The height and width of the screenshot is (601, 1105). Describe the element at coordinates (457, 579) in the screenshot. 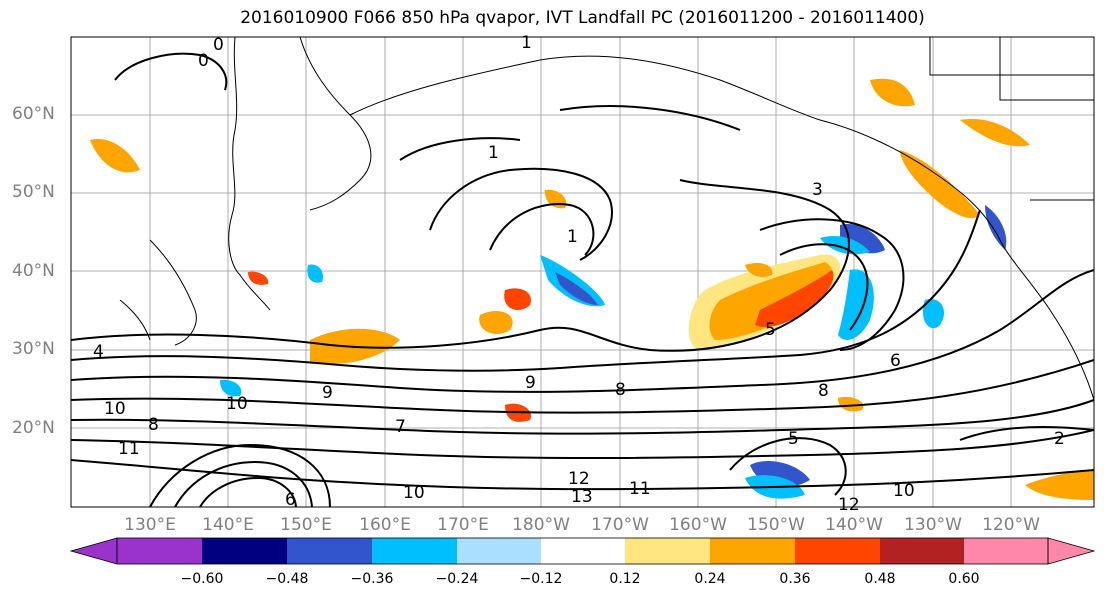

I see `colorbar-tick: −0.24` at that location.